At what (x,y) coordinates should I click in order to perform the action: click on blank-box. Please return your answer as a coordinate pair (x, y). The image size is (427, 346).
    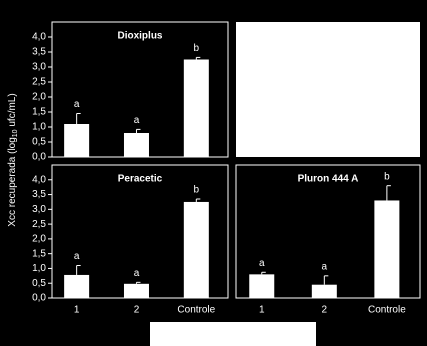
    Looking at the image, I should click on (233, 334).